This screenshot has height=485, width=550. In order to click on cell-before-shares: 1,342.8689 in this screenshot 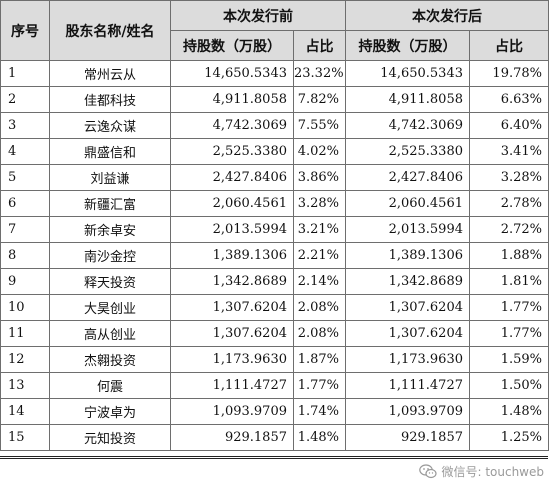, I will do `click(232, 281)`.